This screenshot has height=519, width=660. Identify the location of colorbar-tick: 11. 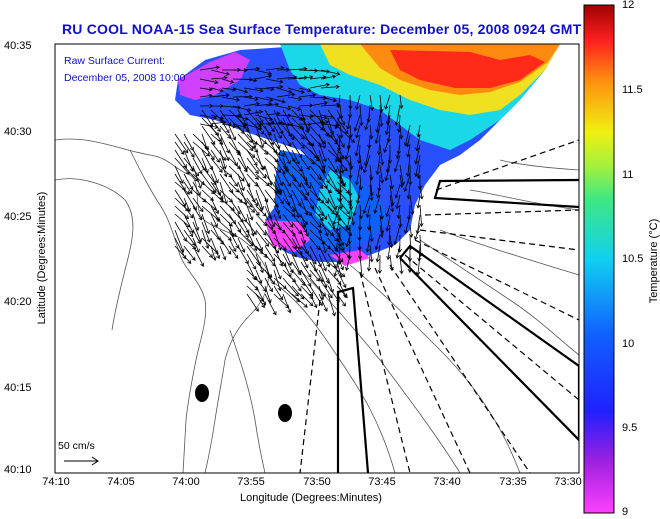
(628, 175).